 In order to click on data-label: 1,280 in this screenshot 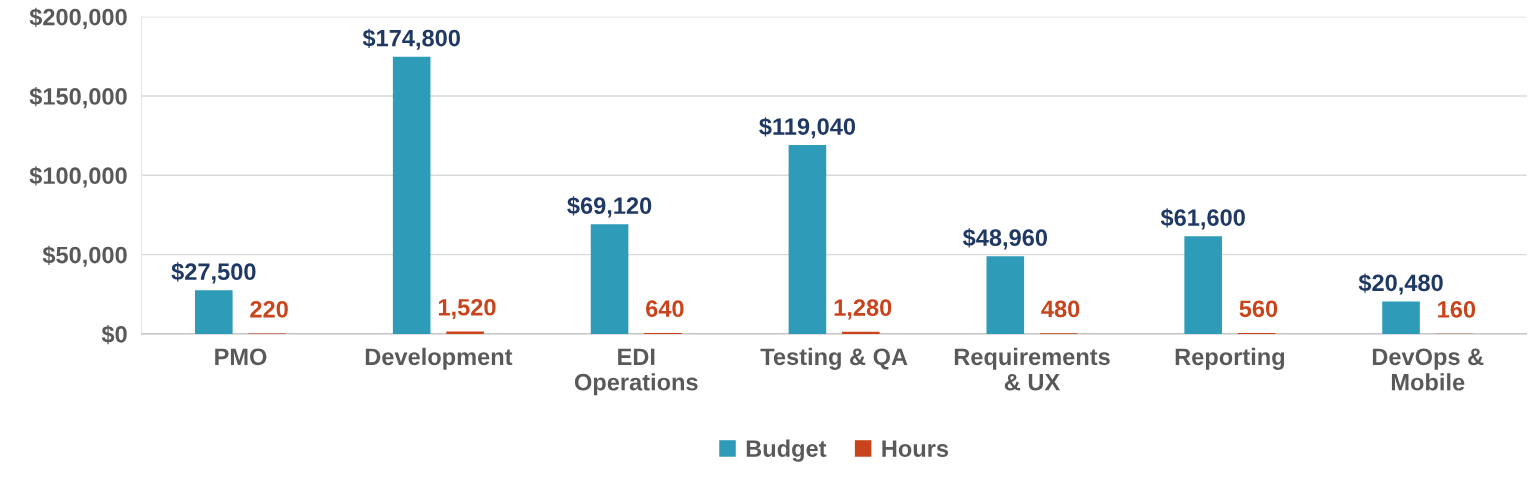, I will do `click(863, 309)`.